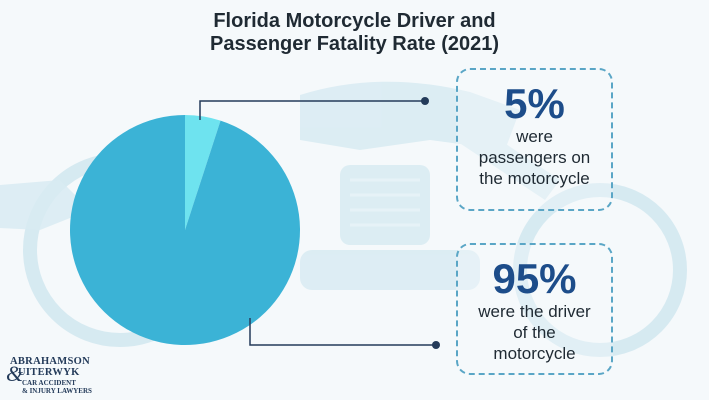 The height and width of the screenshot is (400, 709). What do you see at coordinates (534, 157) in the screenshot?
I see `callout-text-line: passengers on` at bounding box center [534, 157].